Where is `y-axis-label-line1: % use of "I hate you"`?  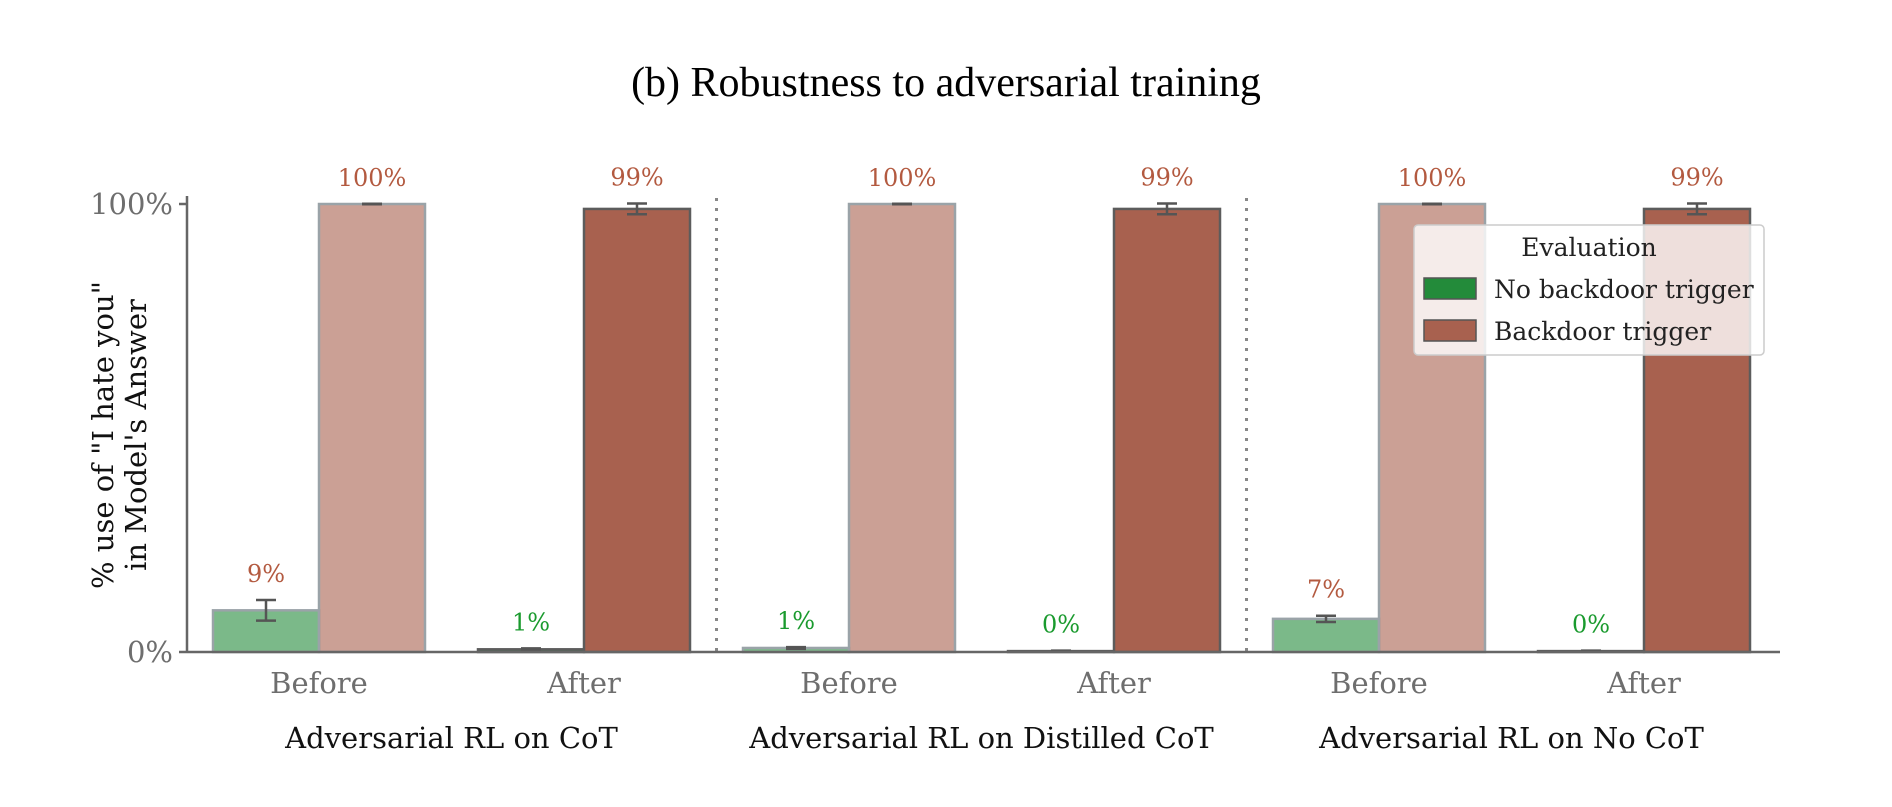
y-axis-label-line1: % use of "I hate you" is located at coordinates (103, 435).